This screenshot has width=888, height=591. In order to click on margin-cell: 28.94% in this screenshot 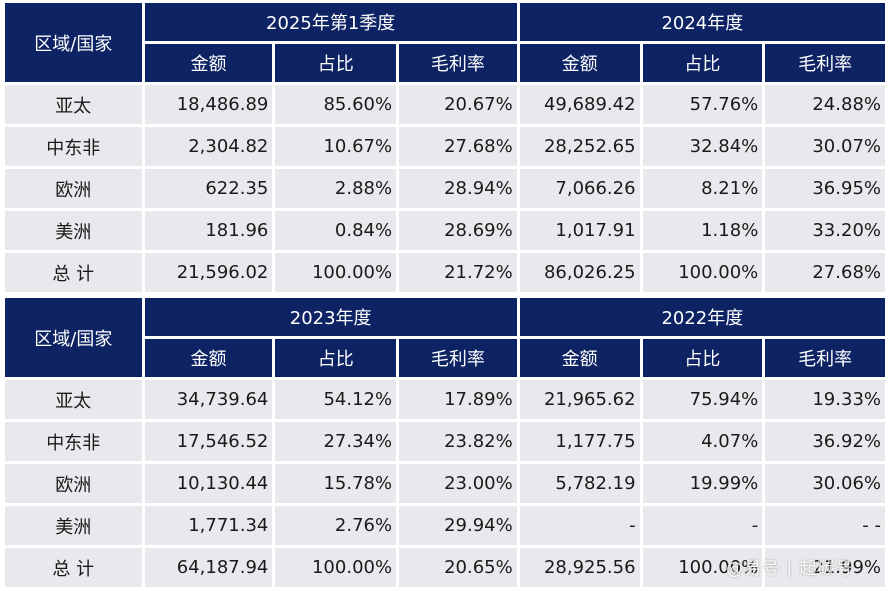, I will do `click(458, 188)`.